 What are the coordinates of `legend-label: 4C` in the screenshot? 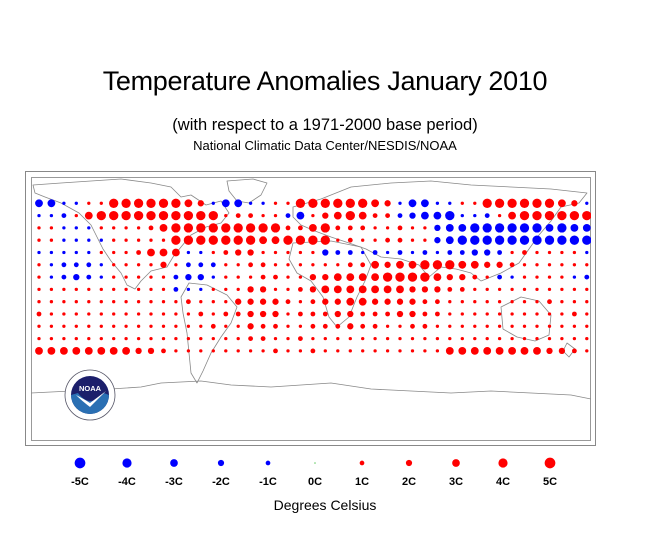 It's located at (503, 482).